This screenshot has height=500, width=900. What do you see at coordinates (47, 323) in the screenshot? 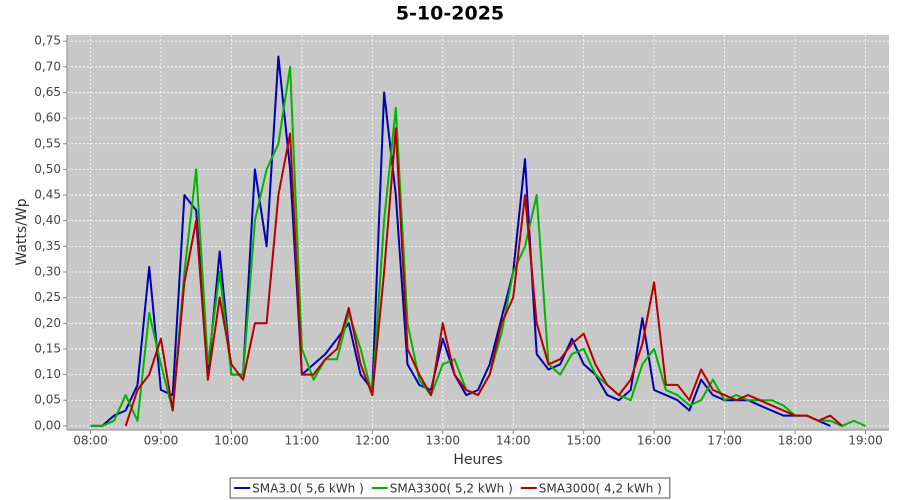
I see `y-tick-label: 0,20` at bounding box center [47, 323].